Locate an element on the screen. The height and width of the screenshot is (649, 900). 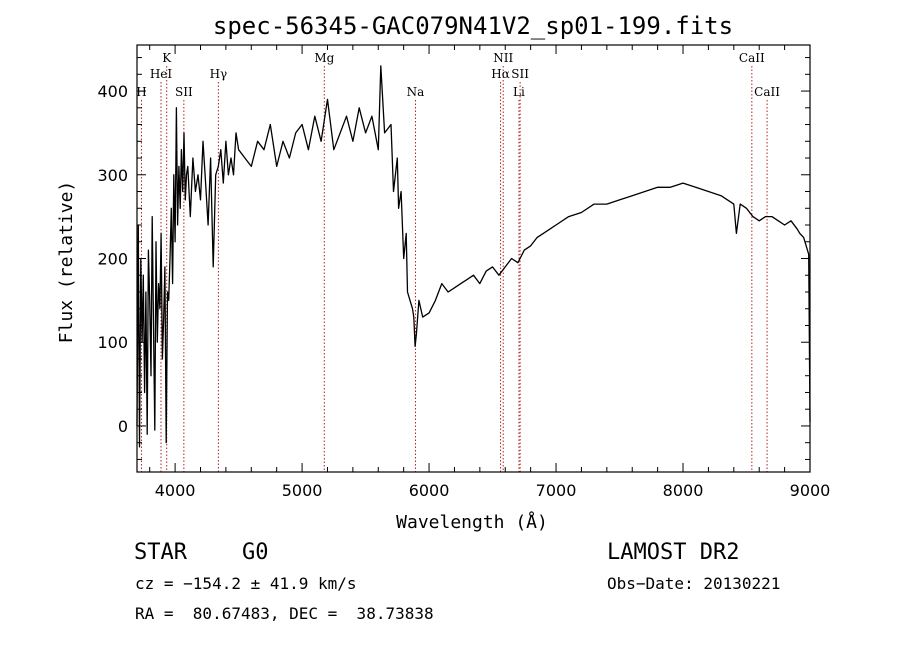
subclass-label: G0 is located at coordinates (255, 552).